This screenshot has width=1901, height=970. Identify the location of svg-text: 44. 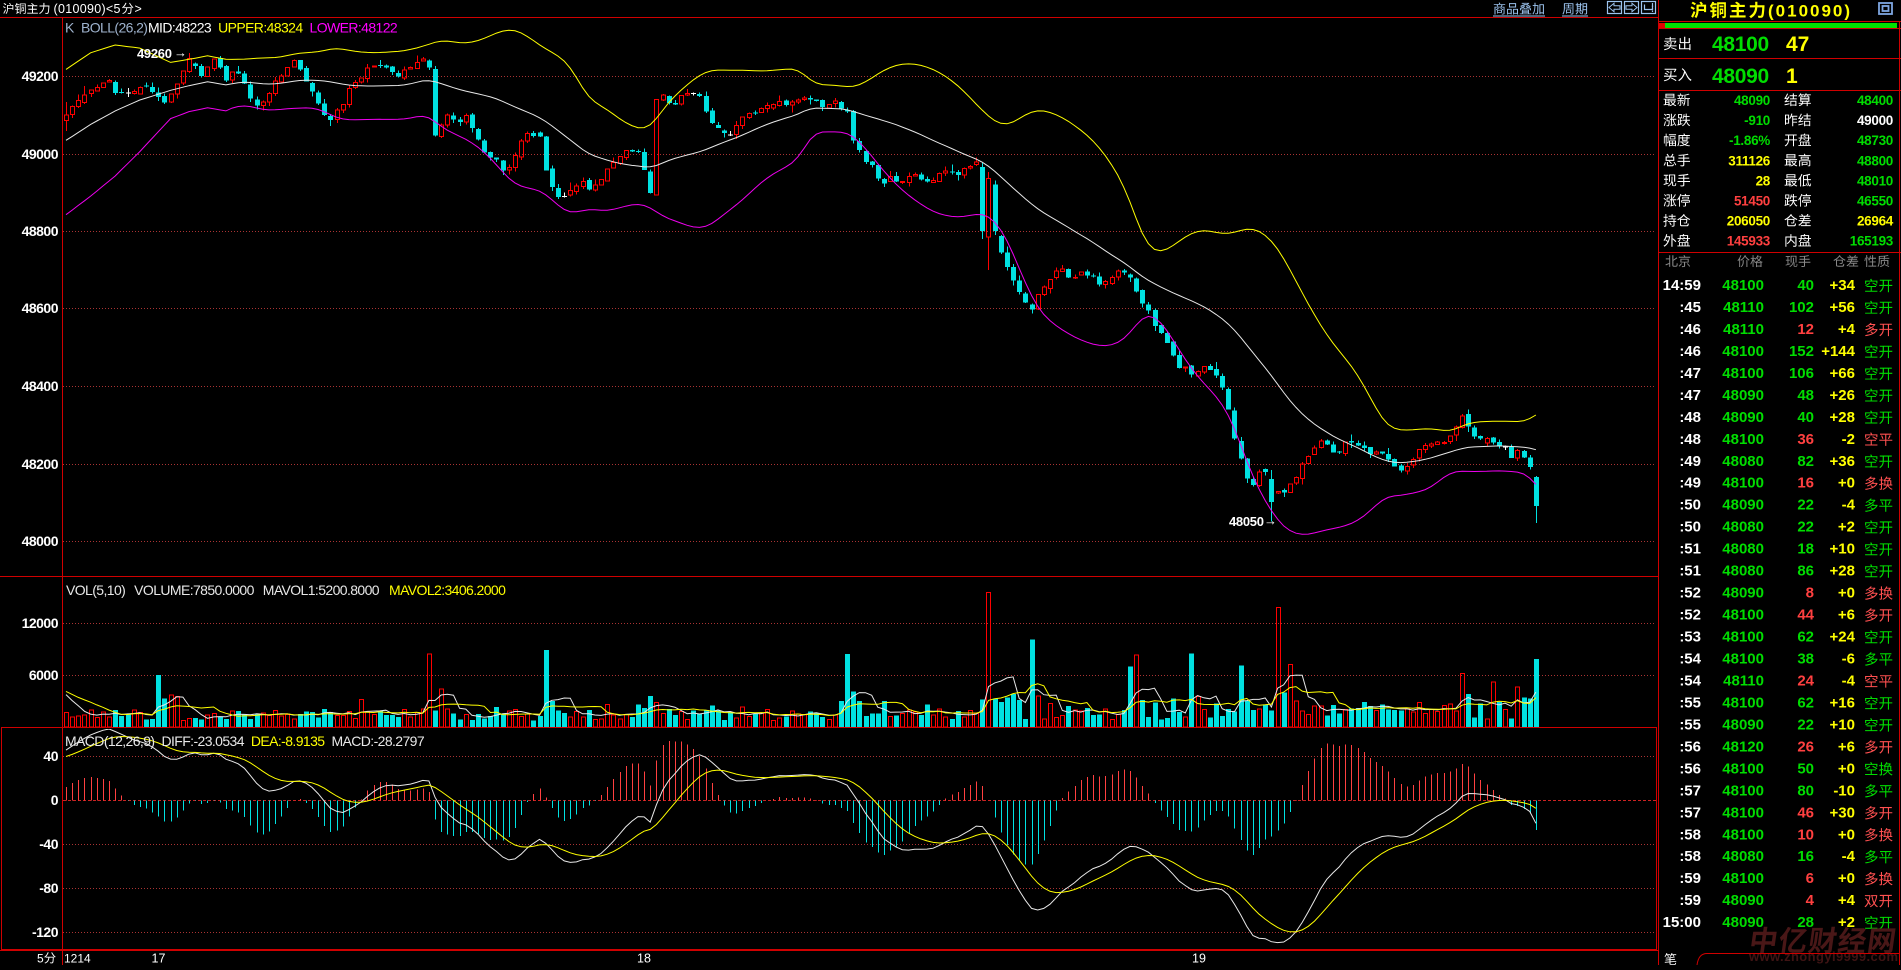
(1805, 615).